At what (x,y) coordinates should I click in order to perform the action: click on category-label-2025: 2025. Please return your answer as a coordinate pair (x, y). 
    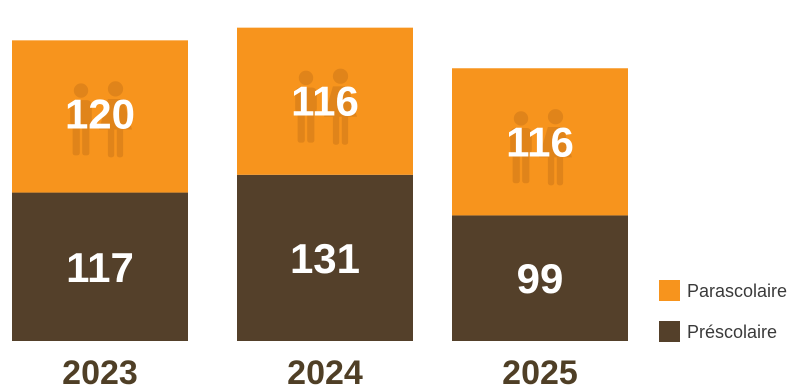
    Looking at the image, I should click on (540, 371).